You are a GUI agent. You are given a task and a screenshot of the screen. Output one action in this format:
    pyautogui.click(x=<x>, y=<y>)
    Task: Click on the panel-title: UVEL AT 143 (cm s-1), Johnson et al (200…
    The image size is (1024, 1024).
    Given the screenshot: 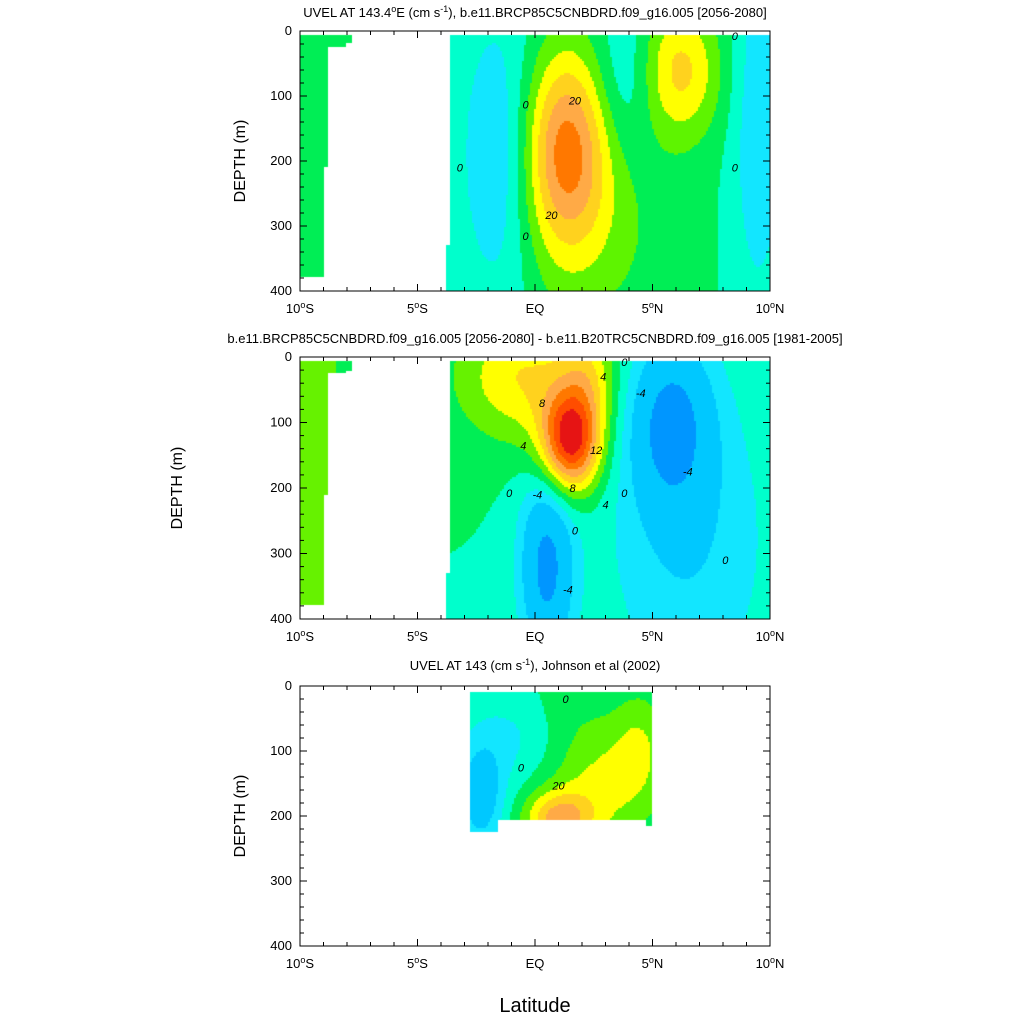 What is the action you would take?
    pyautogui.click(x=535, y=665)
    